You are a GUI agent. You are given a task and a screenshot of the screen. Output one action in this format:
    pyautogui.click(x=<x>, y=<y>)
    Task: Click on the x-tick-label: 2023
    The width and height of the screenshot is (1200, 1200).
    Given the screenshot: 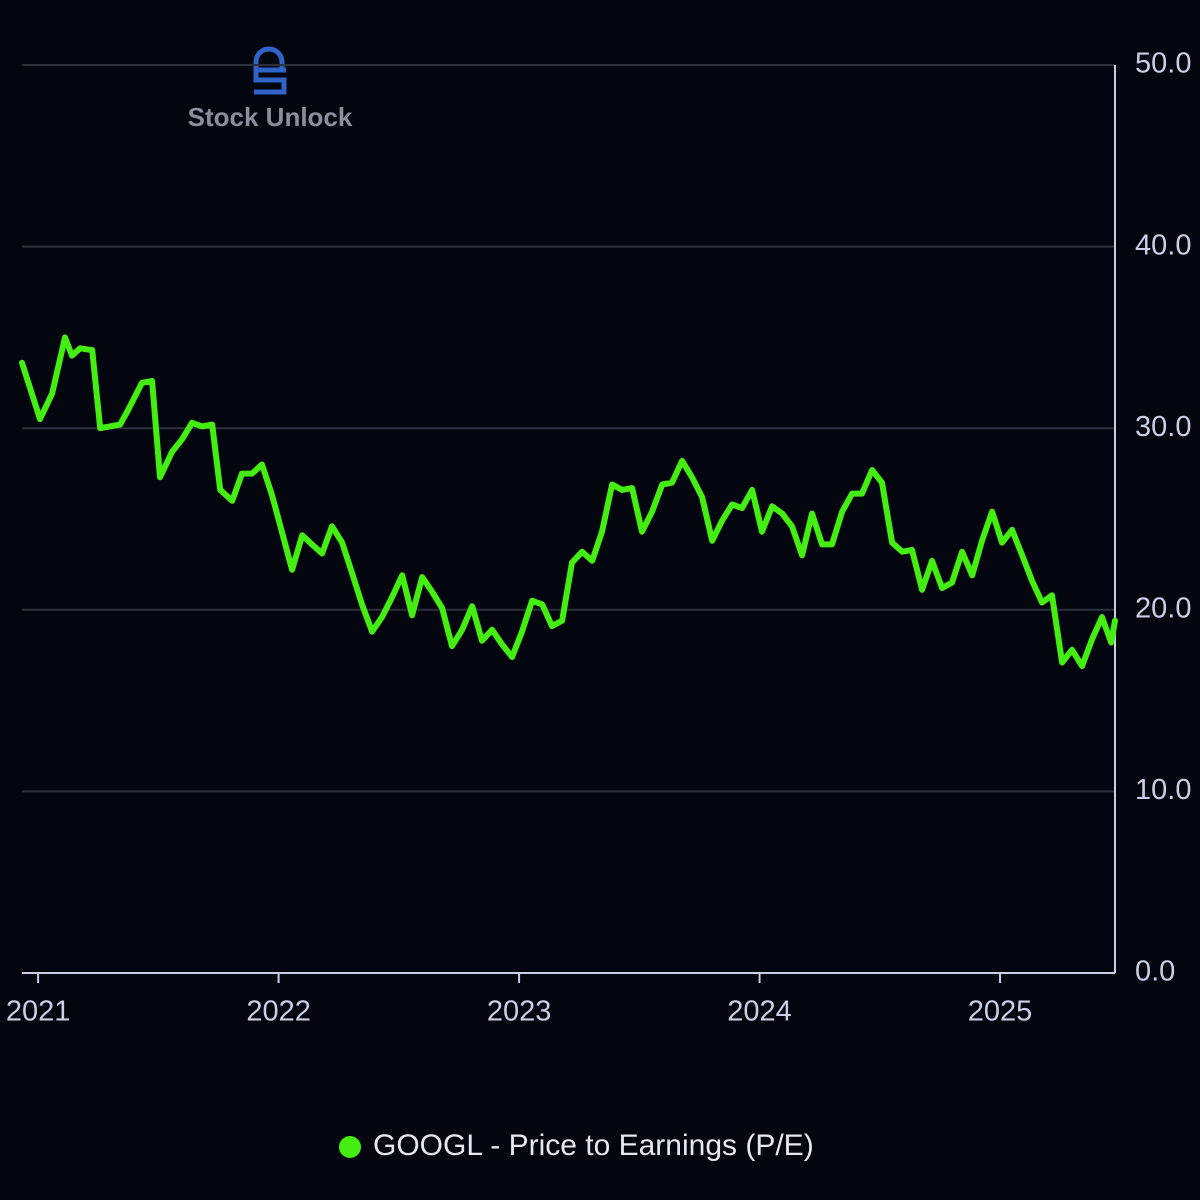 What is the action you would take?
    pyautogui.click(x=519, y=1012)
    